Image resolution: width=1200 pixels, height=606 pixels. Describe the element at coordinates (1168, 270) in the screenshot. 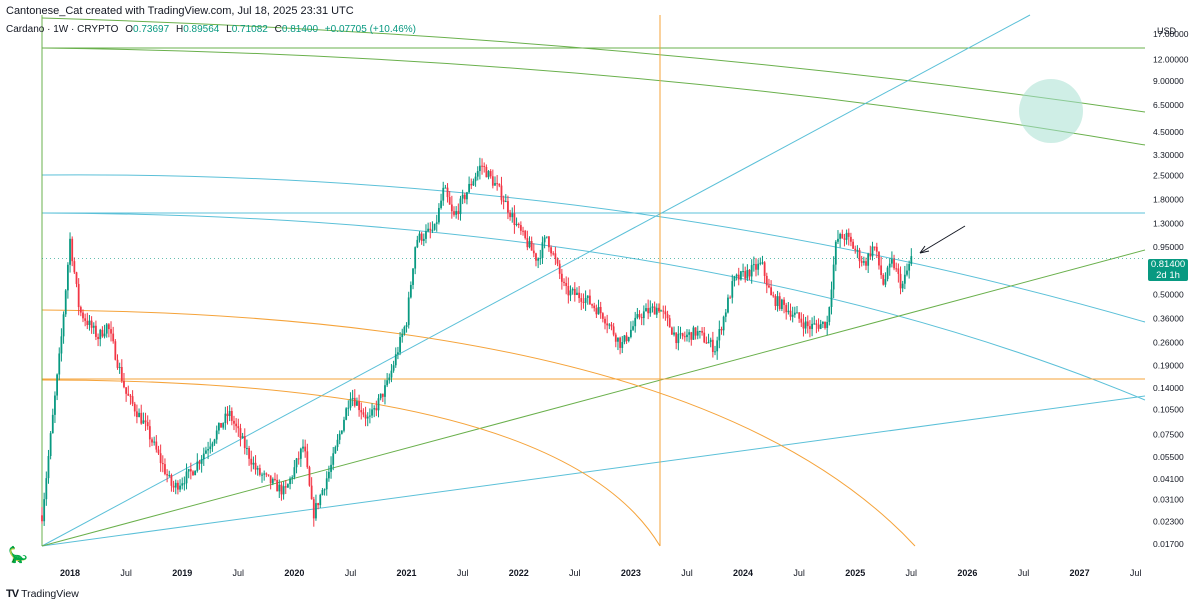

I see `last-price-tag: 0.81400 2d 1h` at that location.